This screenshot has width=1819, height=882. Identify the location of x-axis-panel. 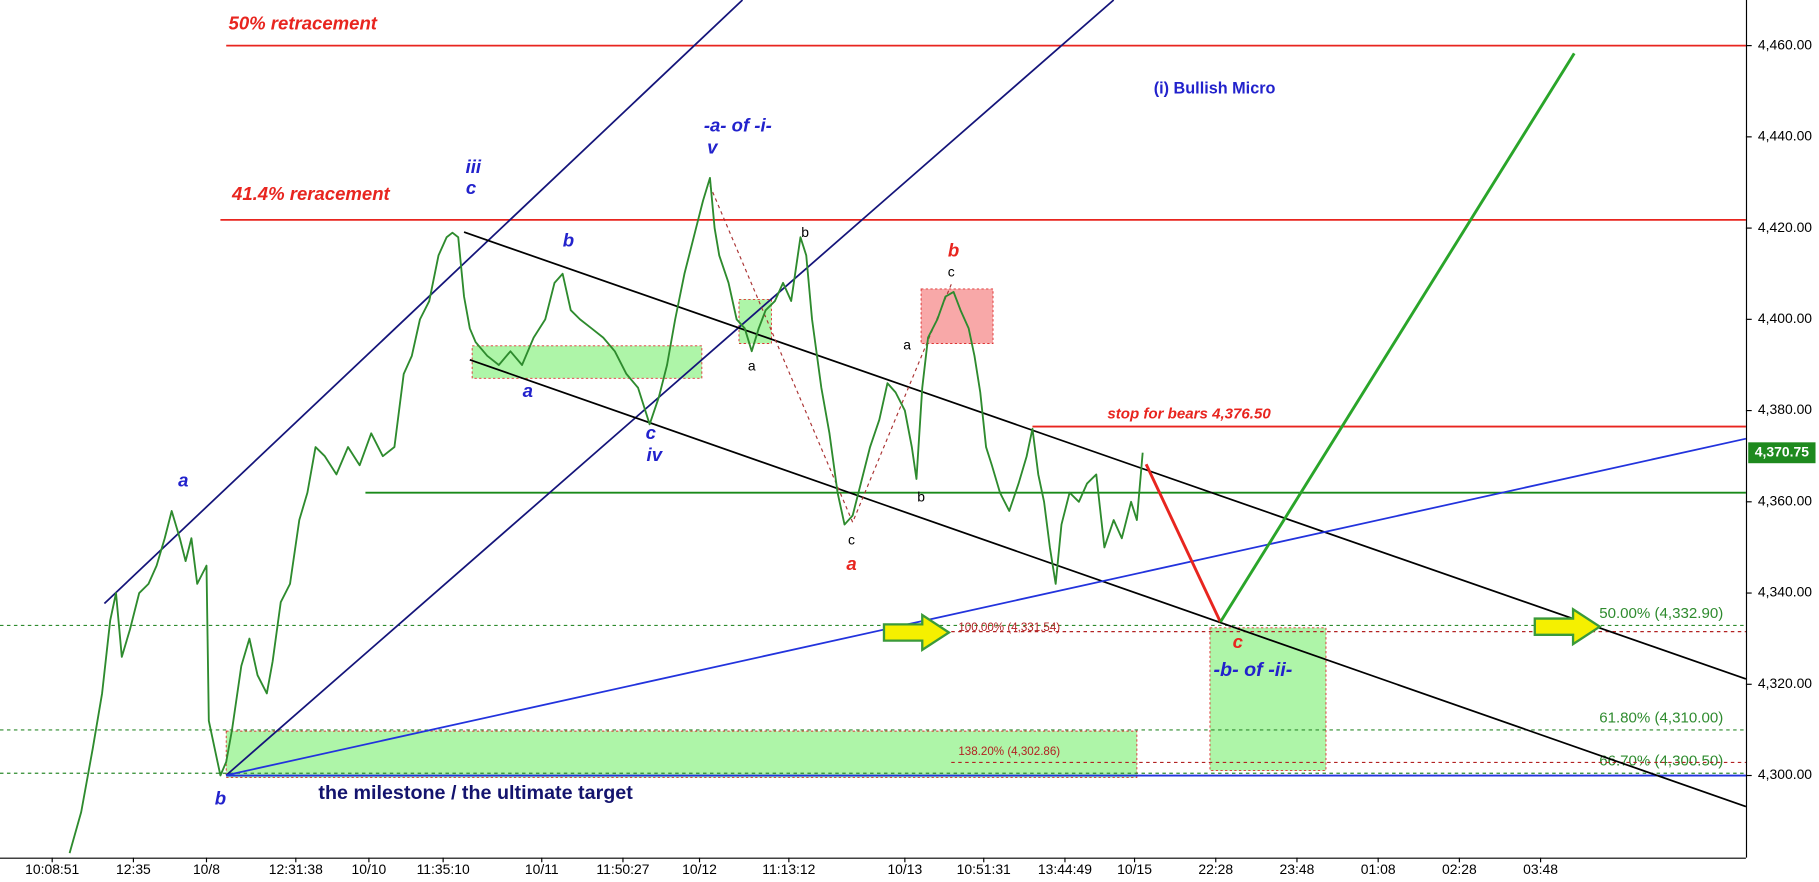
(909, 869).